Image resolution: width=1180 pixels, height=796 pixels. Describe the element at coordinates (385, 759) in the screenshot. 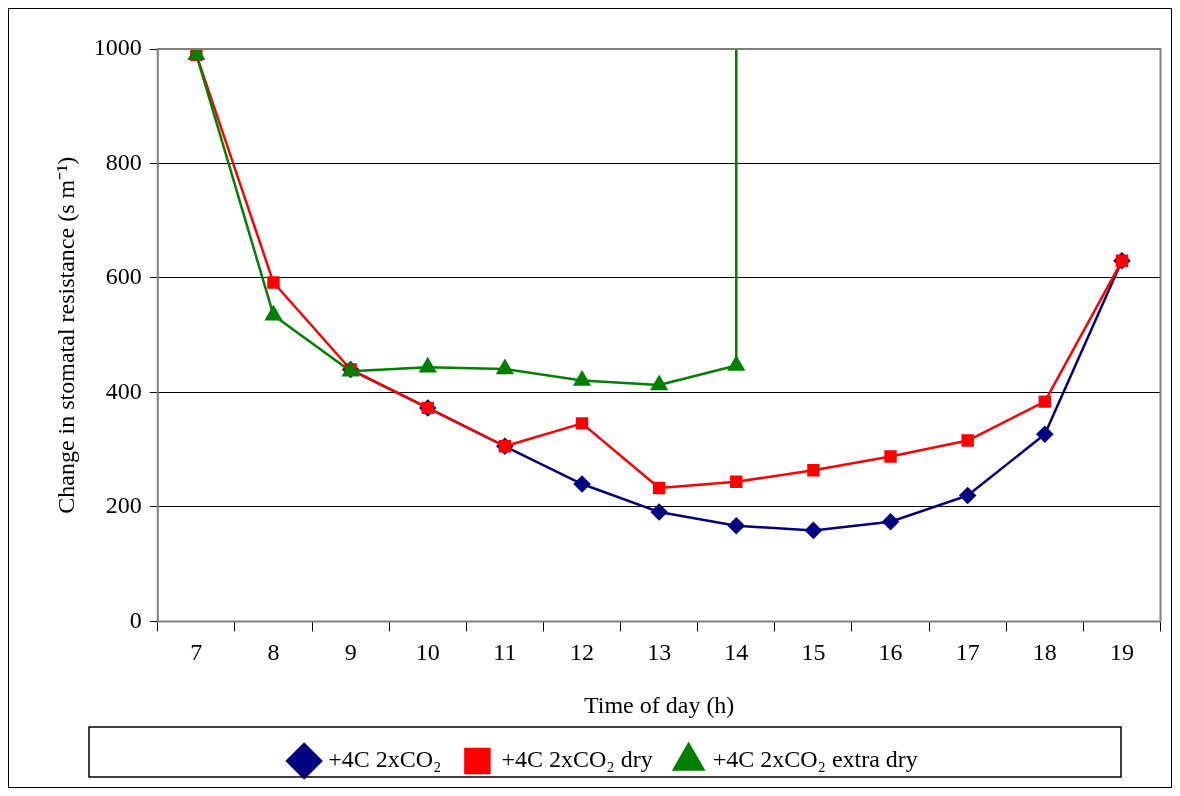

I see `legend-label: +4C 2xCO₂` at that location.